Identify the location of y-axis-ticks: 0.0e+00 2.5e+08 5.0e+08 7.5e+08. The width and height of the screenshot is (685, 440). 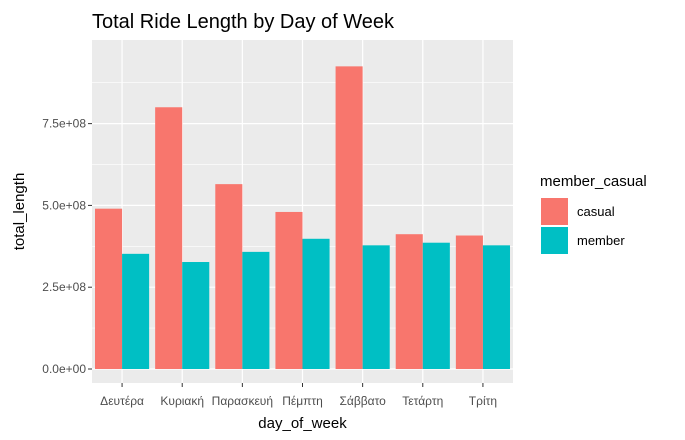
(67, 246).